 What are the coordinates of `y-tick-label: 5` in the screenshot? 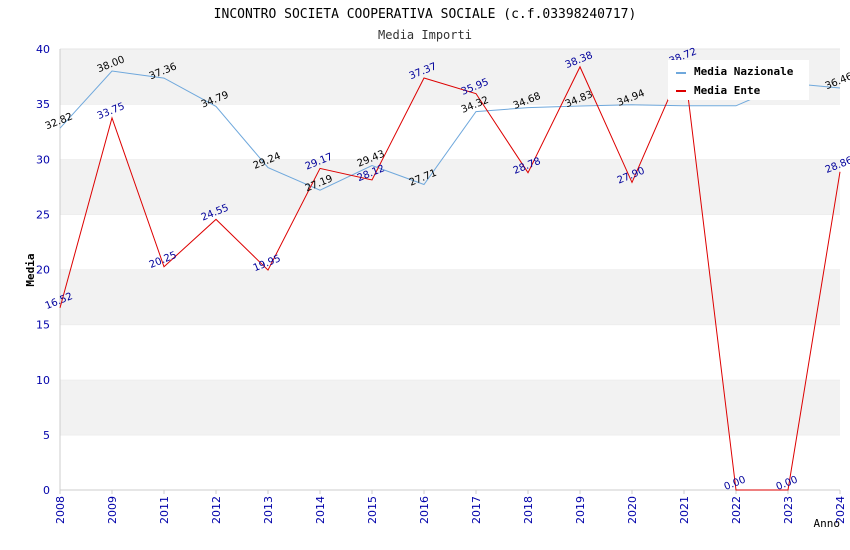 It's located at (46, 435).